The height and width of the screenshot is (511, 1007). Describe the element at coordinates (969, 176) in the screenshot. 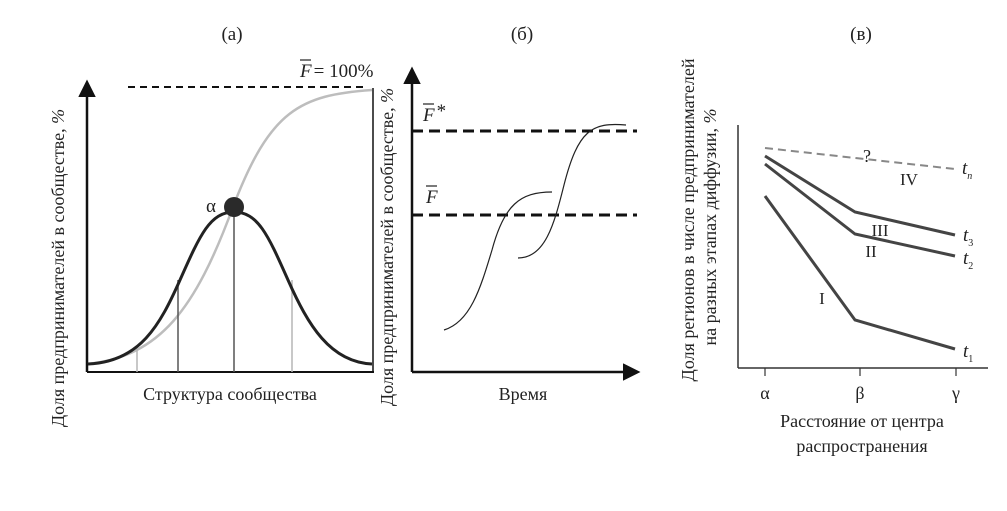

I see `panel-c-series-tn-sub: n` at that location.